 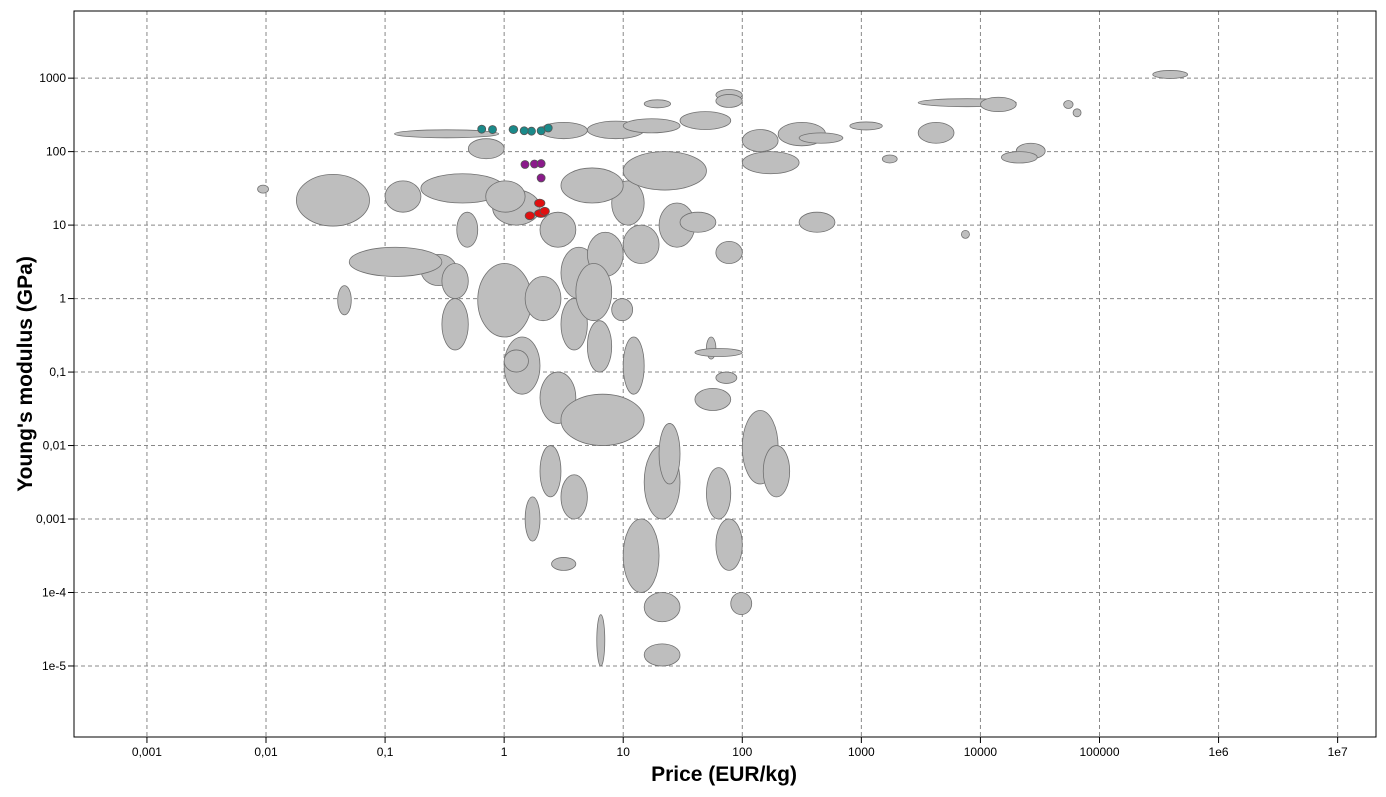 I want to click on y-tick-label: 1e-4, so click(x=54, y=592).